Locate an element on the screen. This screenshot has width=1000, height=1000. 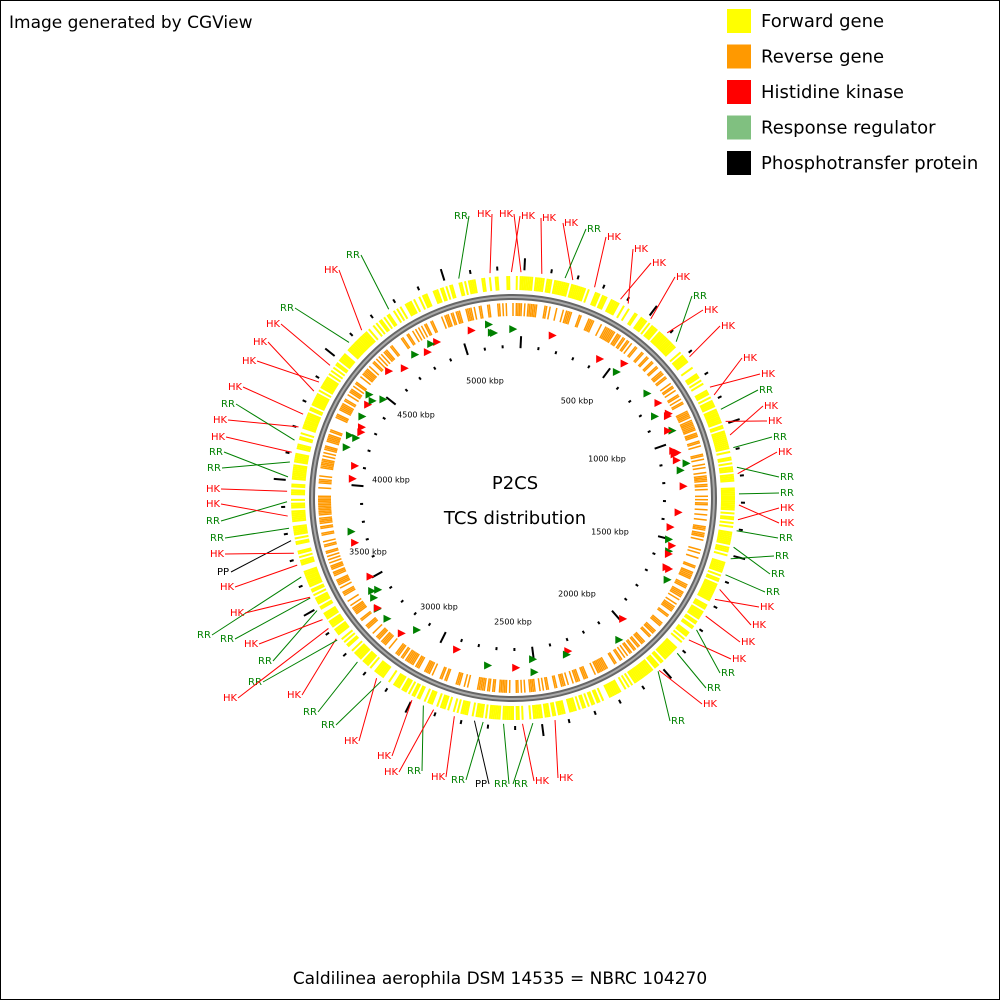
scale-label: 4500 kbp is located at coordinates (416, 415).